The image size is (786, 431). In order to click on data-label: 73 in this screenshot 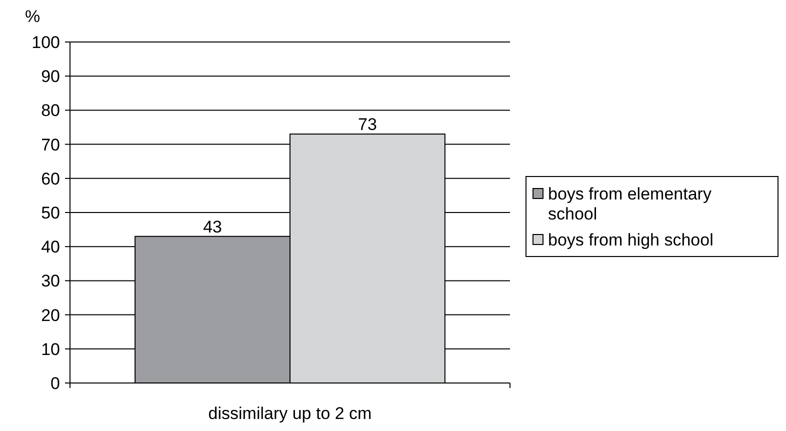, I will do `click(367, 124)`.